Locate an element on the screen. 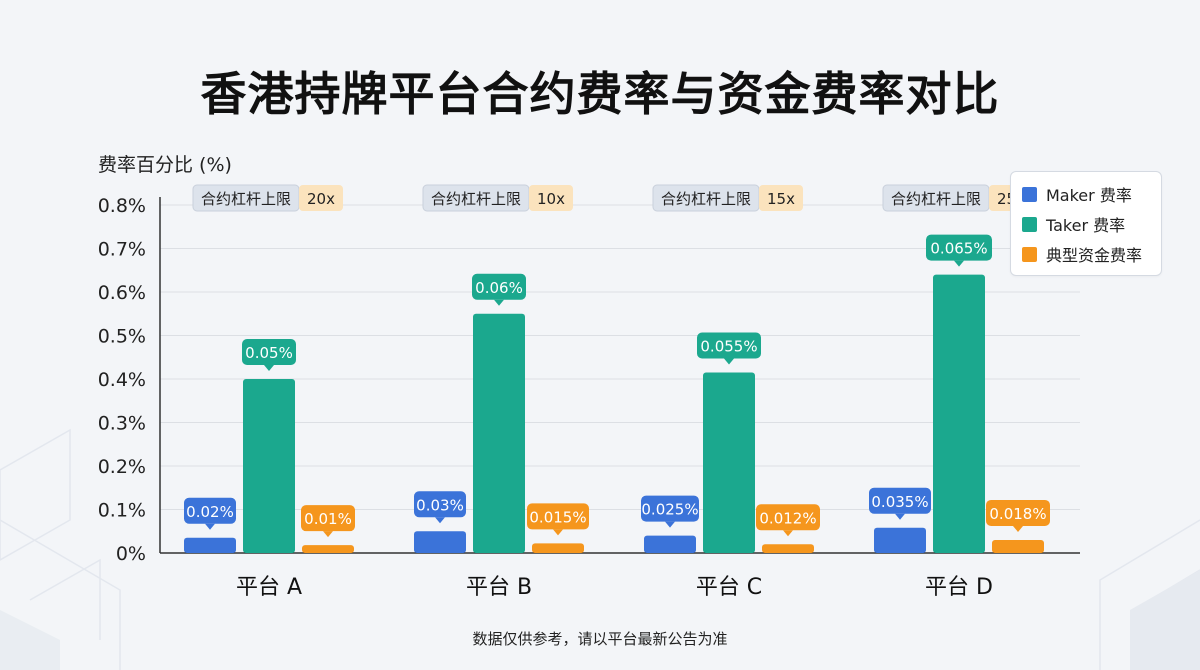 The image size is (1200, 670). data-label: 0.065% is located at coordinates (958, 249).